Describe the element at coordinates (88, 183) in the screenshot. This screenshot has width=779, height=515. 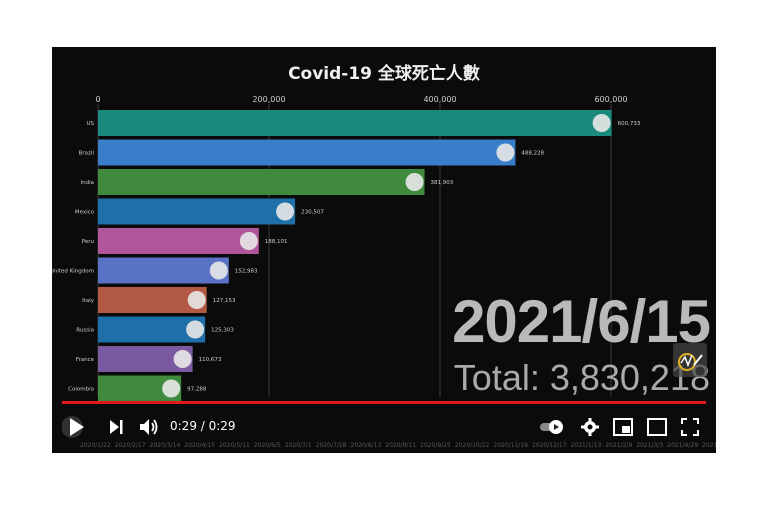
I see `category-label: India` at that location.